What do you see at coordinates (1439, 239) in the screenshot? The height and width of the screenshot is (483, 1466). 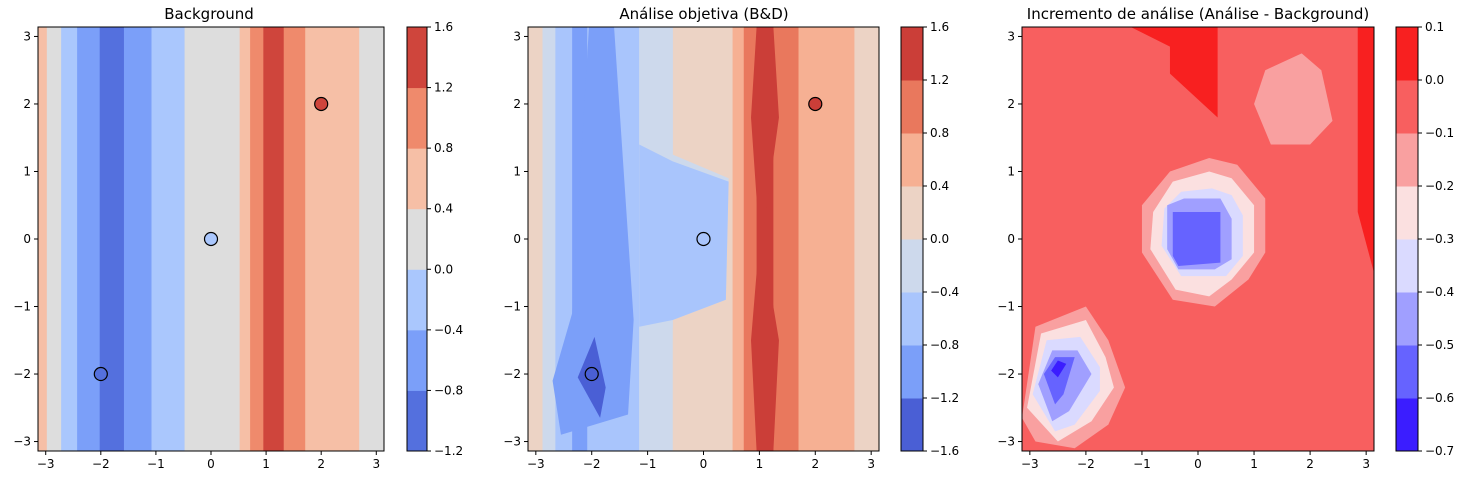 I see `colorbar-tick-label: −0.3` at bounding box center [1439, 239].